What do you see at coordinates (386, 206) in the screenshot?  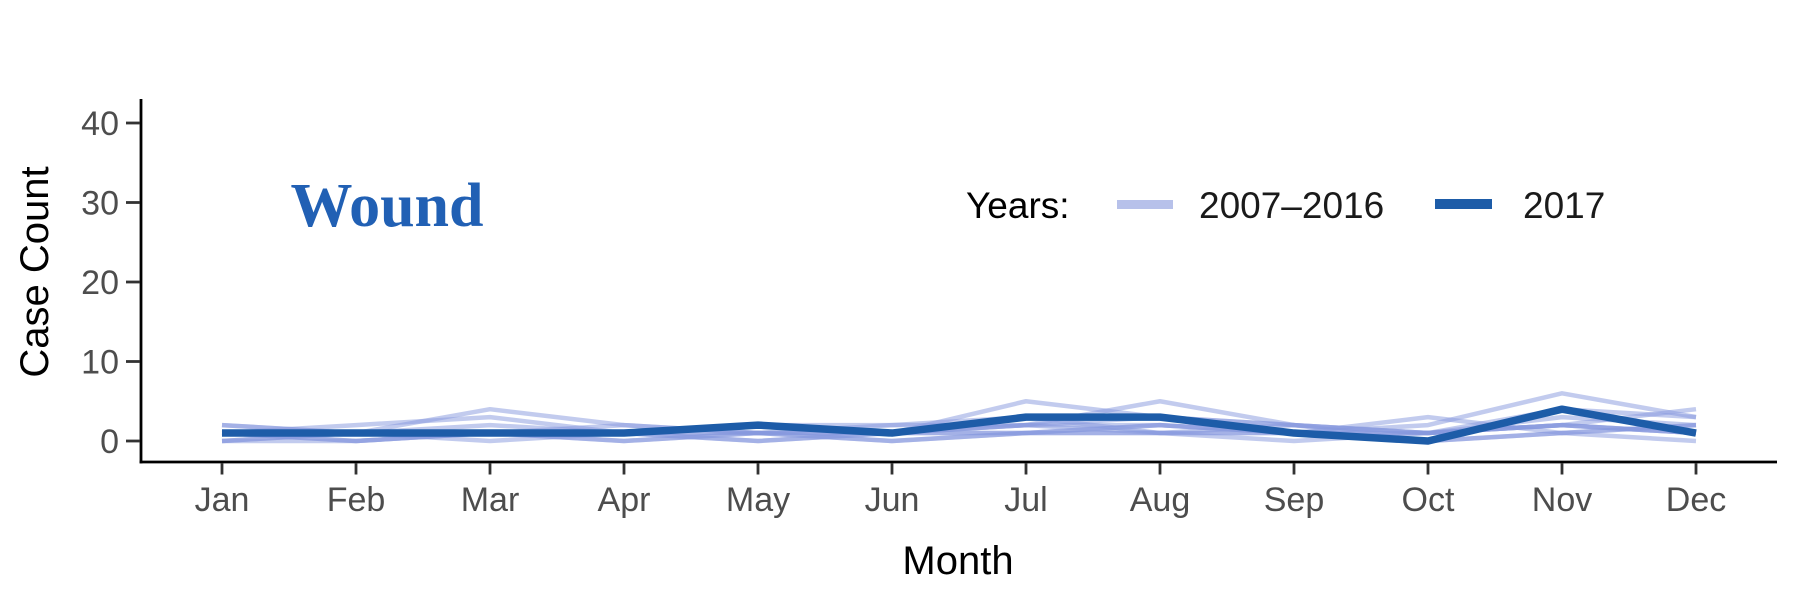 I see `chart-title: Wound` at bounding box center [386, 206].